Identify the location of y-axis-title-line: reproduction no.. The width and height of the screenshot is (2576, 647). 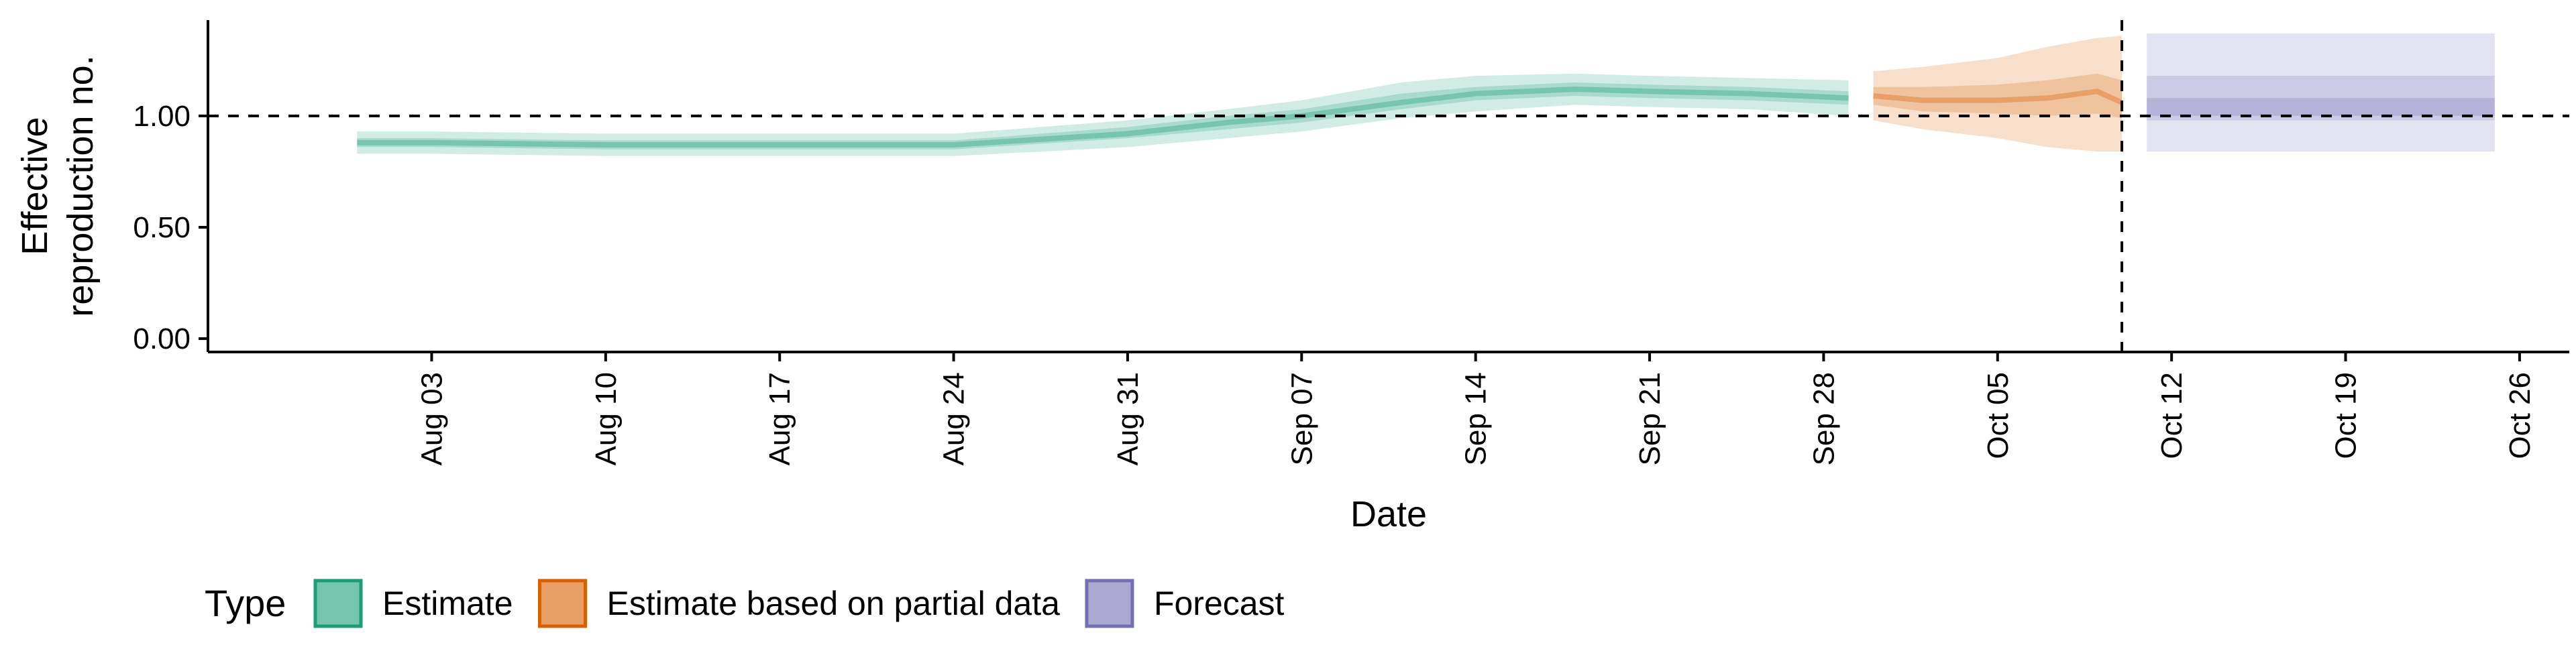
(80, 185).